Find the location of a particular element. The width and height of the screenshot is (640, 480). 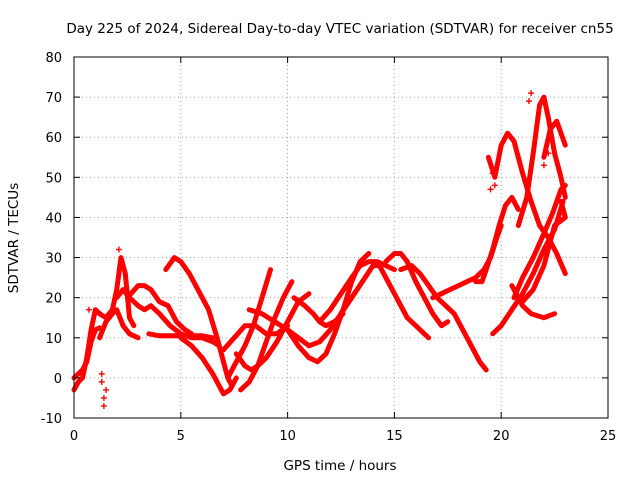

y-tick-label: 20 is located at coordinates (53, 299).